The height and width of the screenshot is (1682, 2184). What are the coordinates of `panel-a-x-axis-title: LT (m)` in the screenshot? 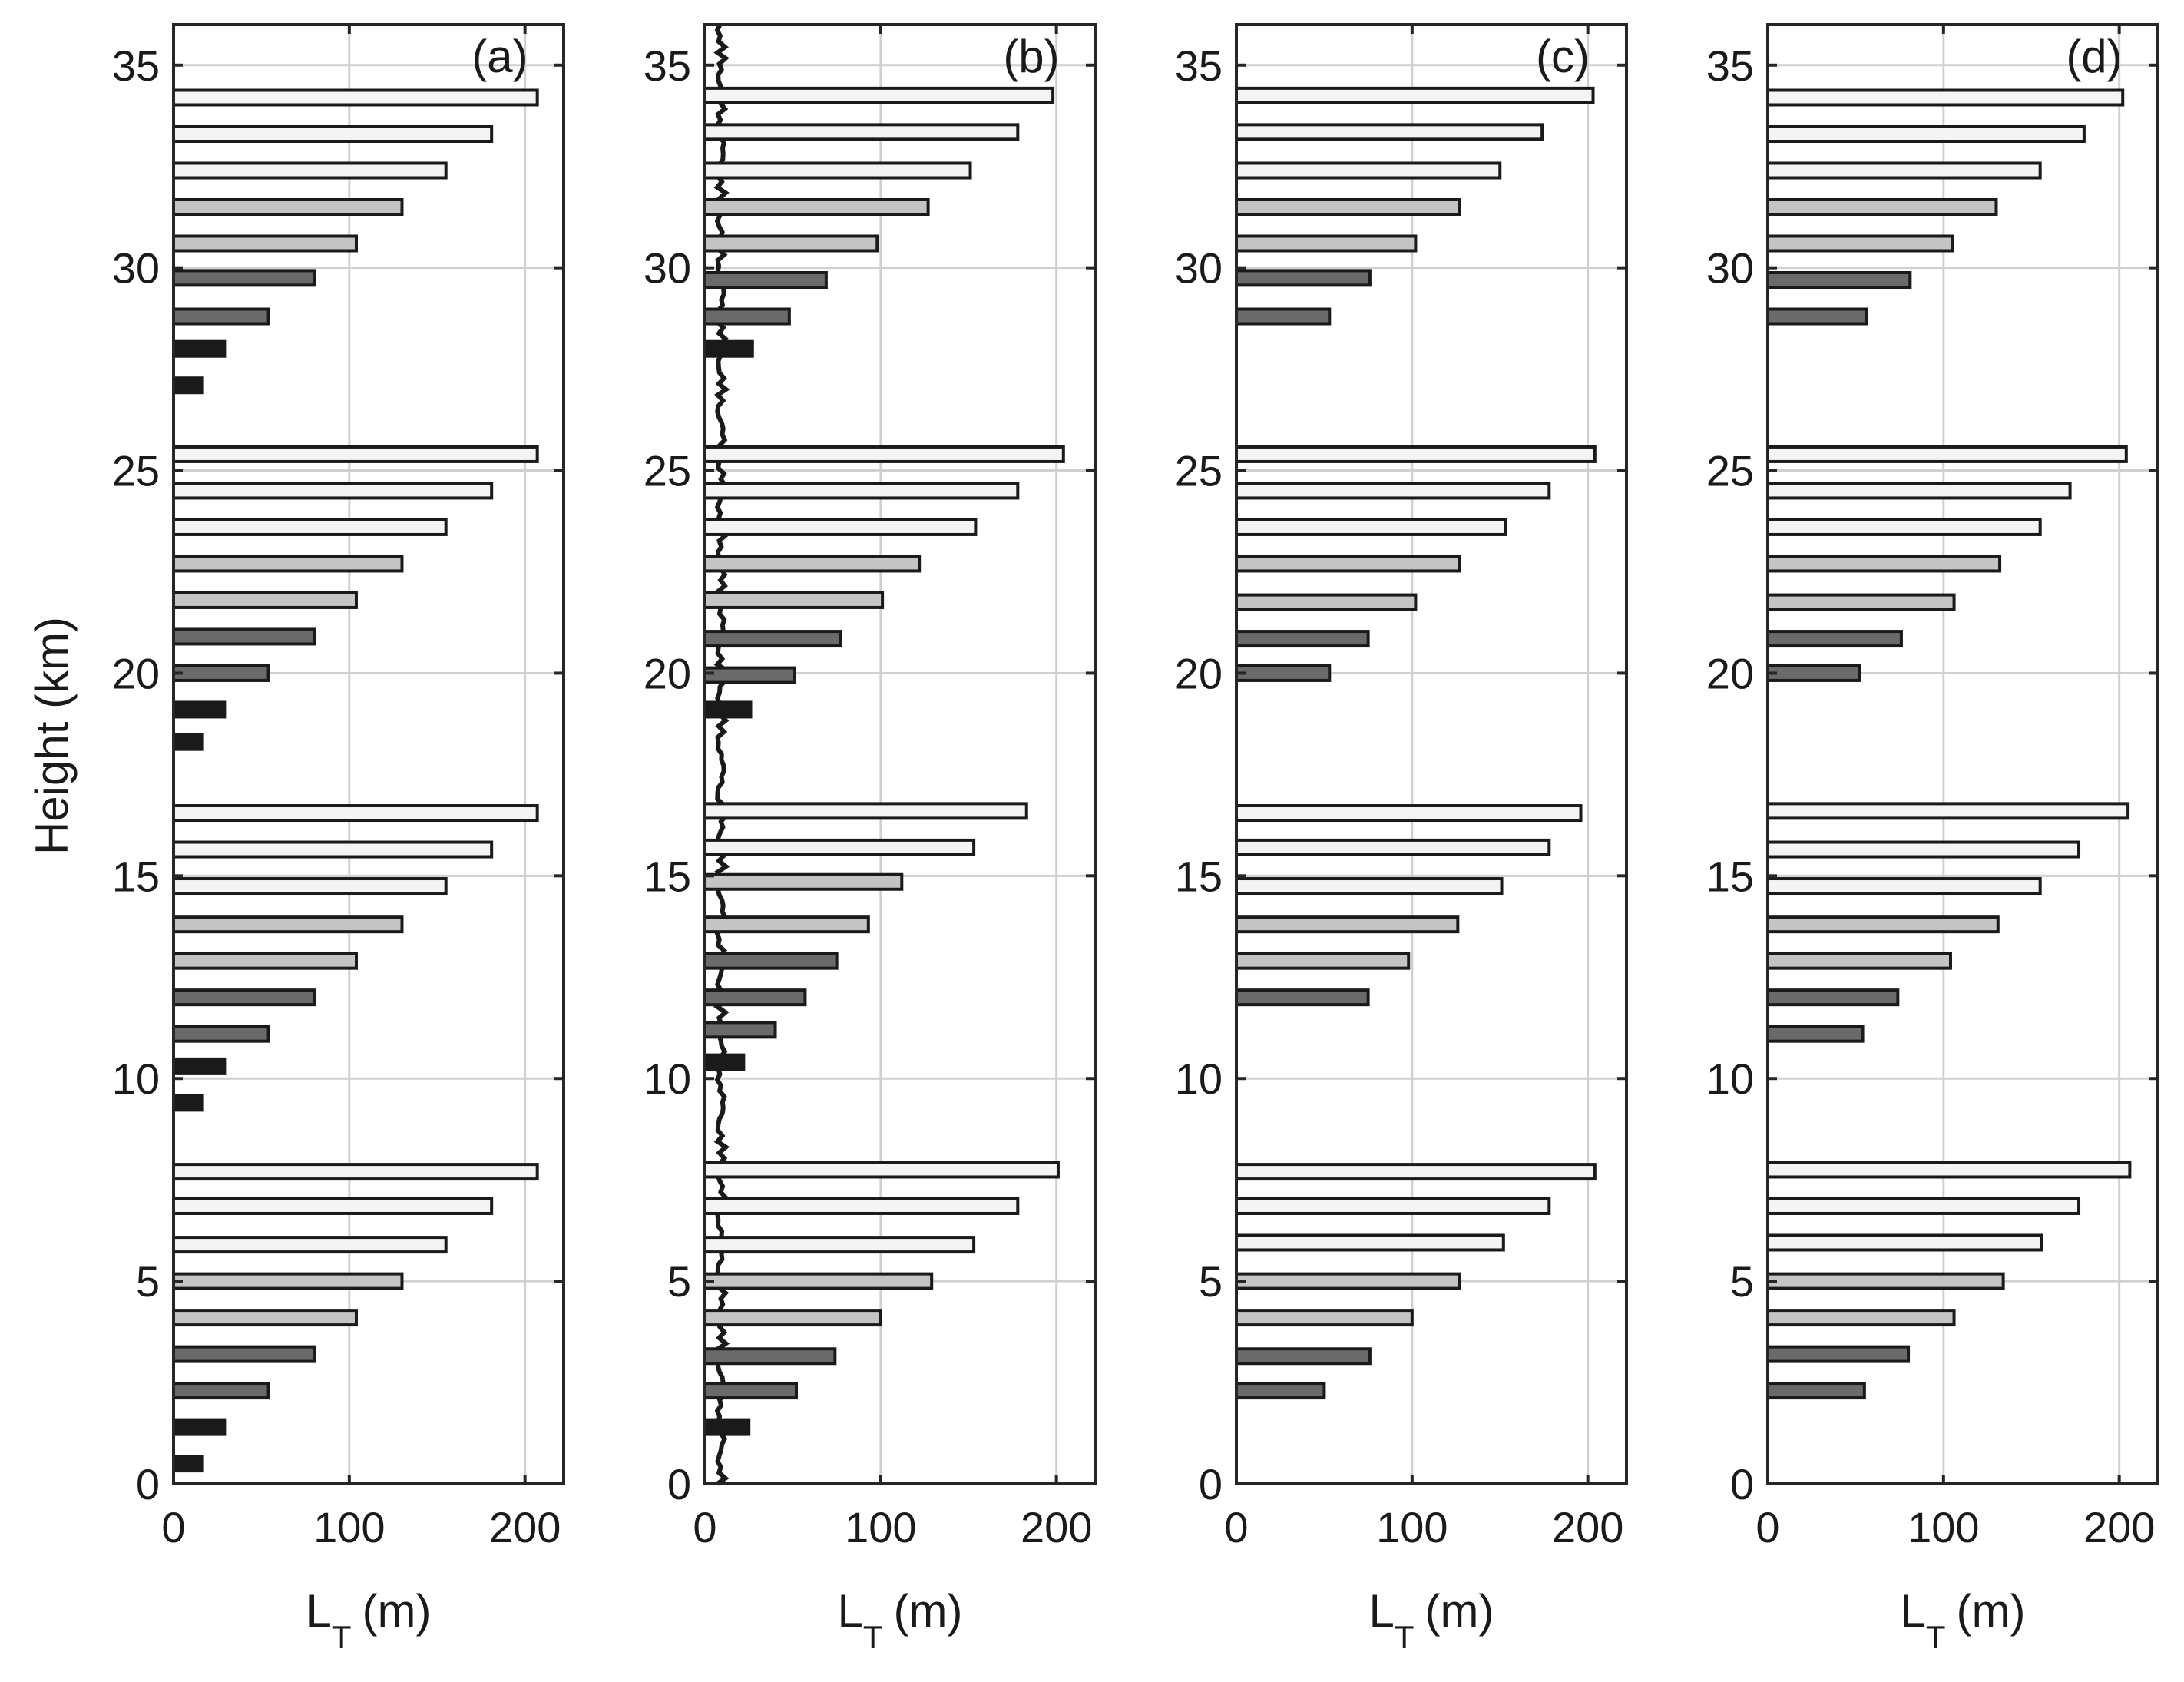 It's located at (369, 1620).